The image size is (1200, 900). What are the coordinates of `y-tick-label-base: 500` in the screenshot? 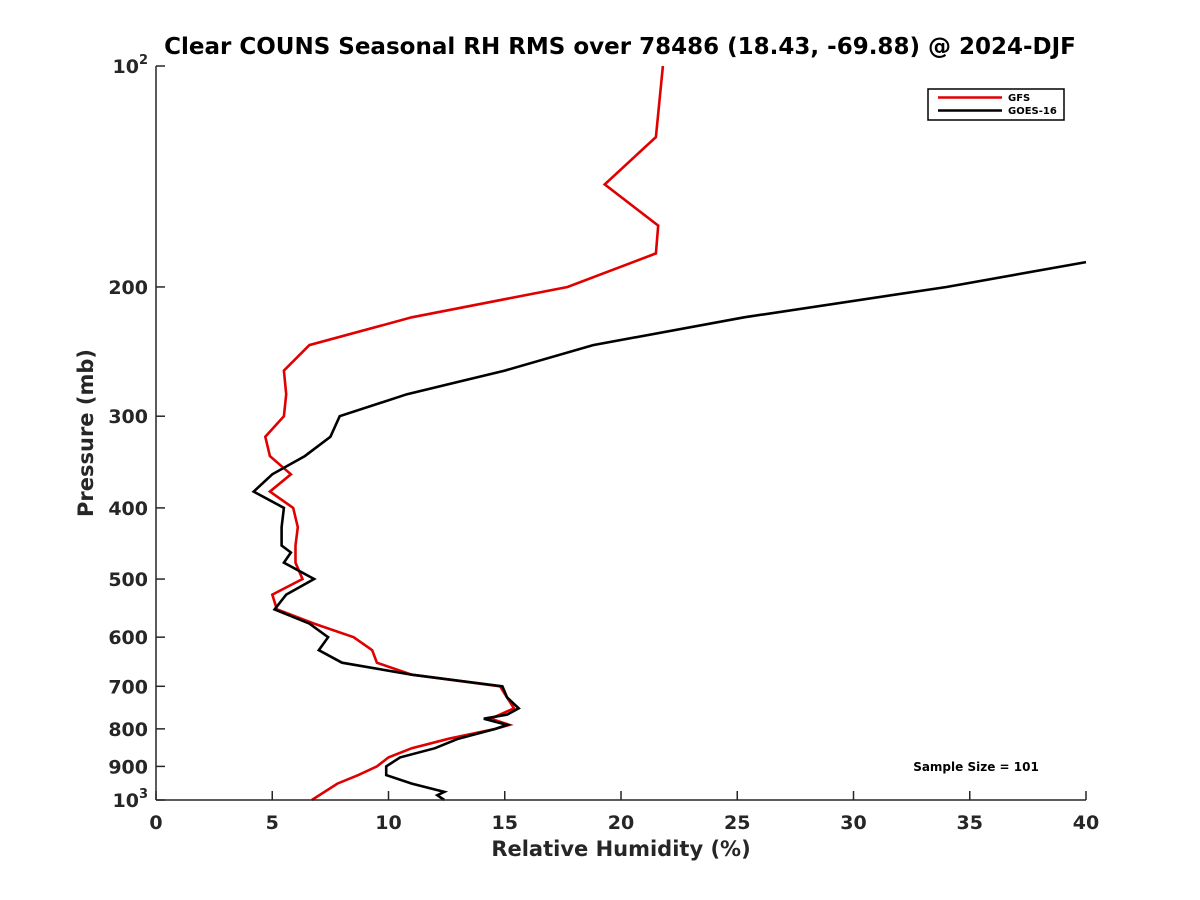 It's located at (128, 580).